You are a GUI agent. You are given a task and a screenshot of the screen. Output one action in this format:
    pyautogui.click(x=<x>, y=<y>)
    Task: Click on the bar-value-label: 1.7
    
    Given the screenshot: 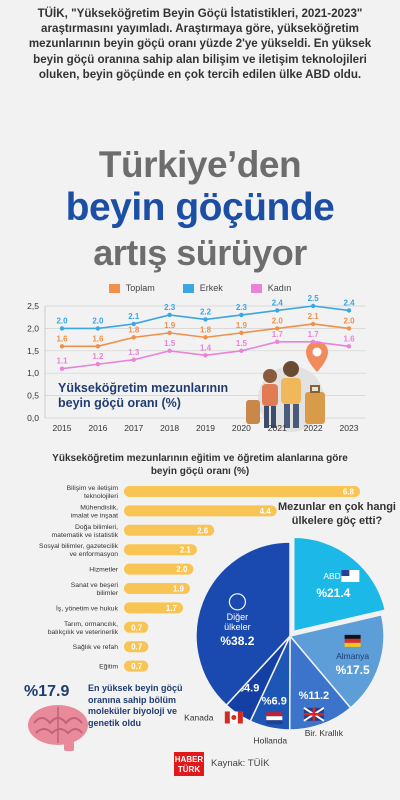 What is the action you would take?
    pyautogui.click(x=172, y=608)
    